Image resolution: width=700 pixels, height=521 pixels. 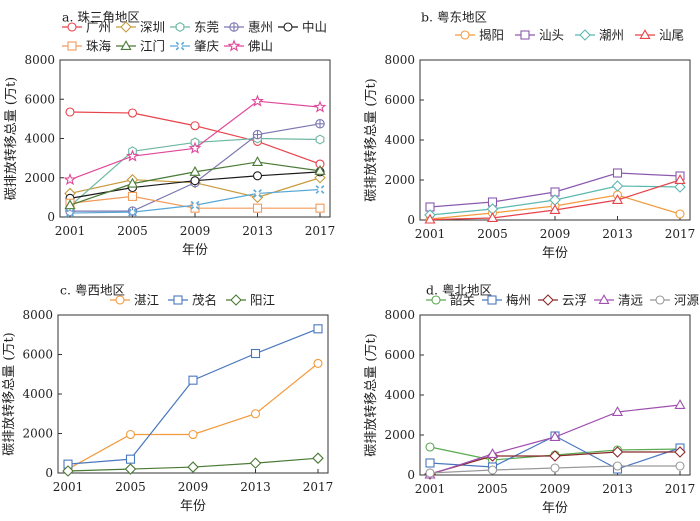 I want to click on series-茂名, so click(x=193, y=396).